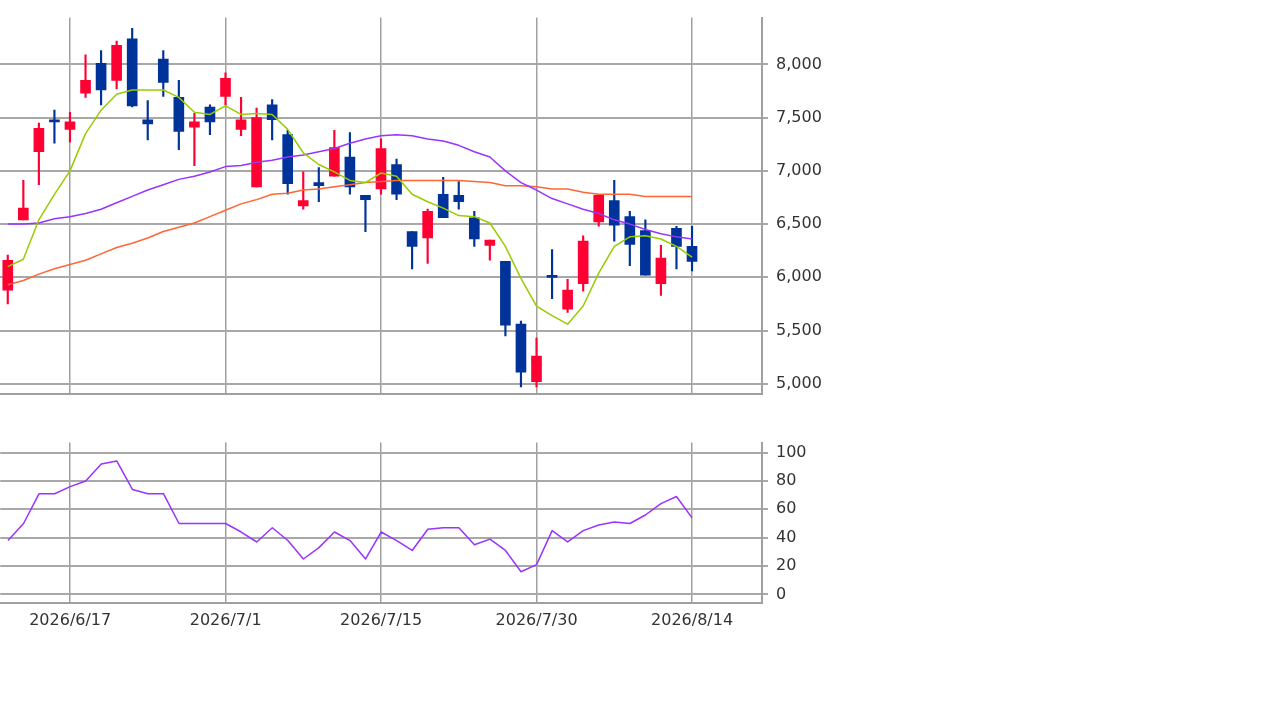 This screenshot has height=707, width=1280. I want to click on y-tick-label: 40, so click(786, 536).